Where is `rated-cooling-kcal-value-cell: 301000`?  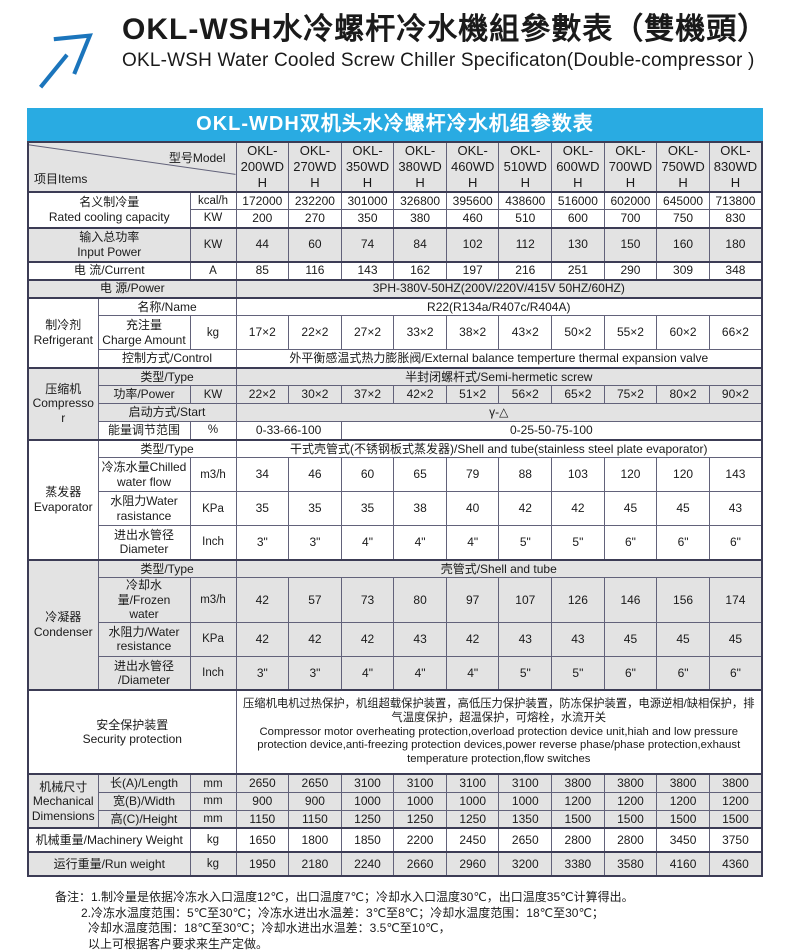
rated-cooling-kcal-value-cell: 301000 is located at coordinates (367, 200).